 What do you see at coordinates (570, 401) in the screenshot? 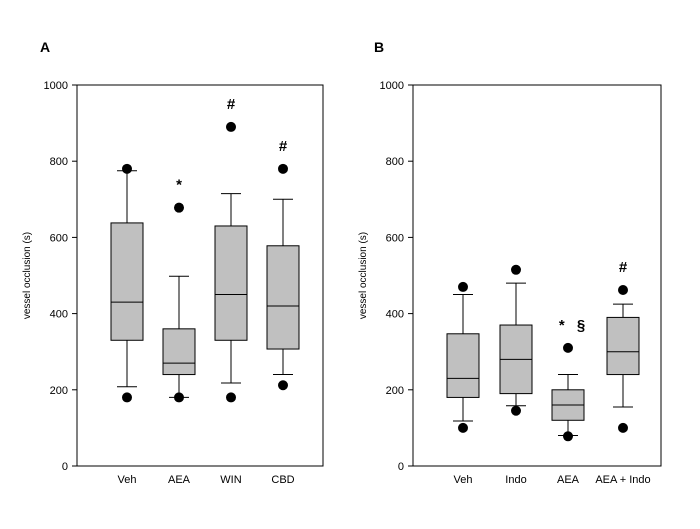
I see `box-group-aea: * § AEA` at bounding box center [570, 401].